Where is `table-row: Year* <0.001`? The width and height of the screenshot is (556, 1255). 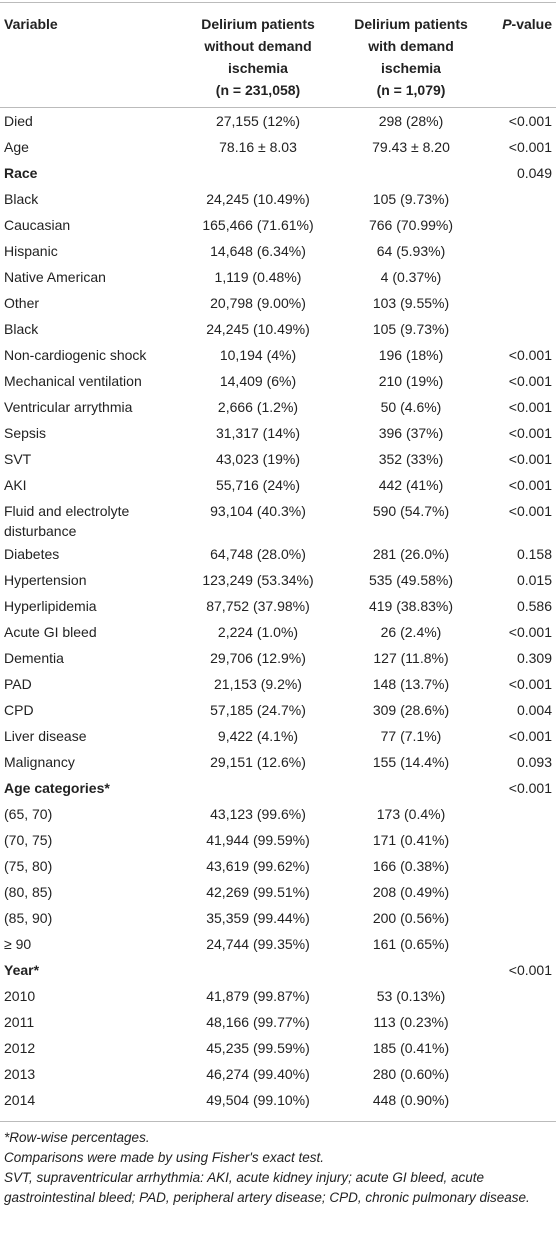 table-row: Year* <0.001 is located at coordinates (278, 970).